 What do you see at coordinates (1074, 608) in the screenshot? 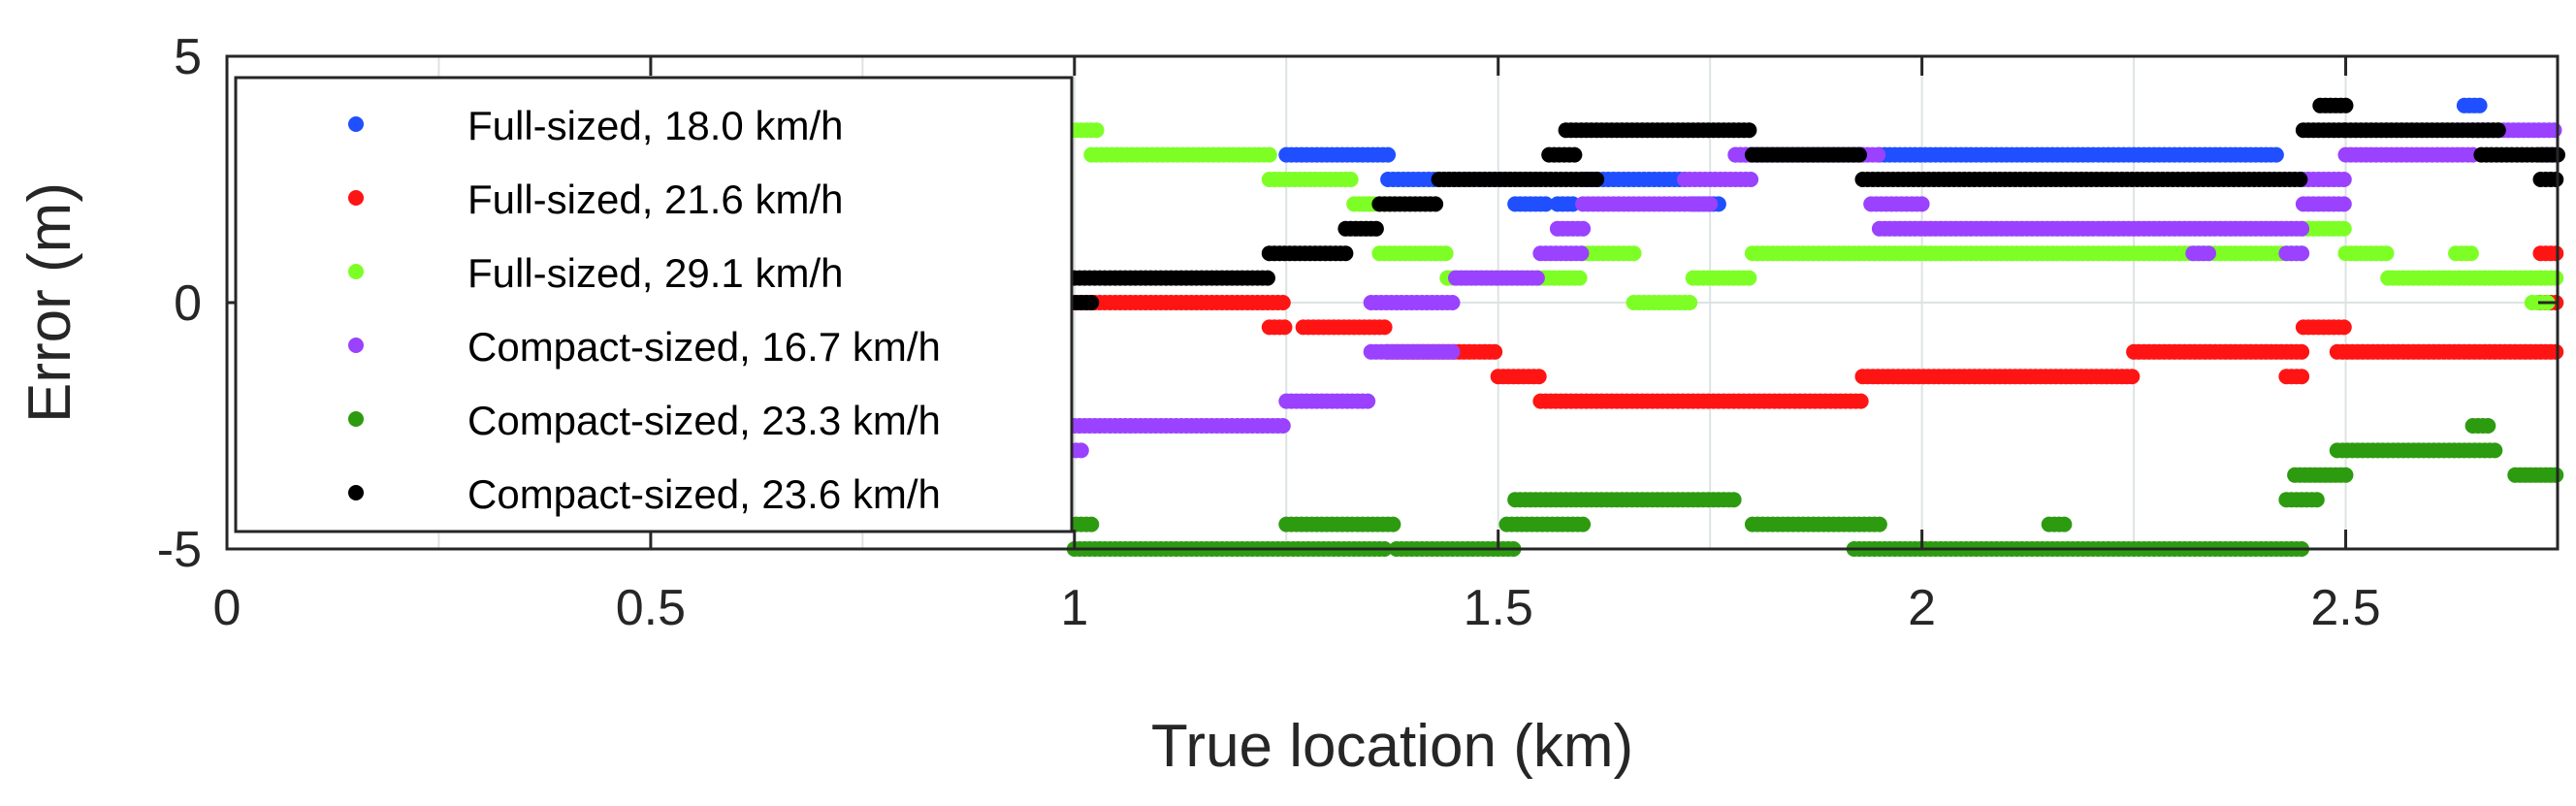
I see `x-tick-label: 1` at bounding box center [1074, 608].